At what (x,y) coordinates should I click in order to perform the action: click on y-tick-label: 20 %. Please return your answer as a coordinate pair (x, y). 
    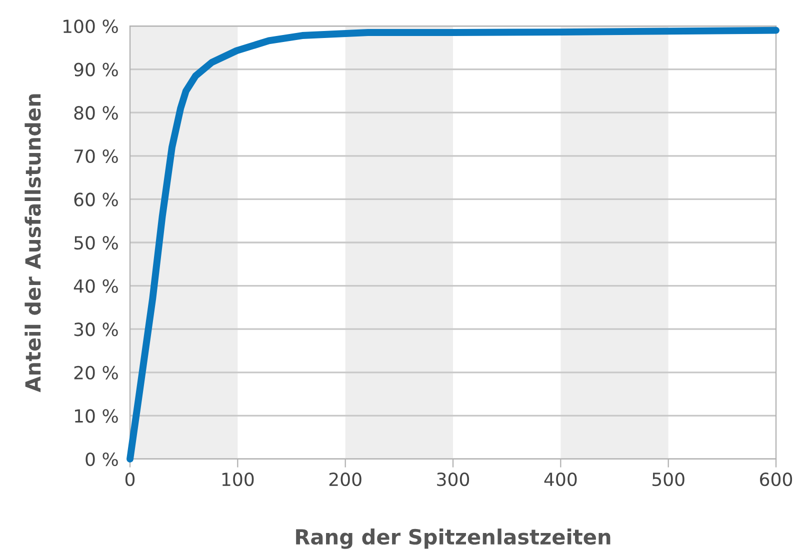
    Looking at the image, I should click on (96, 373).